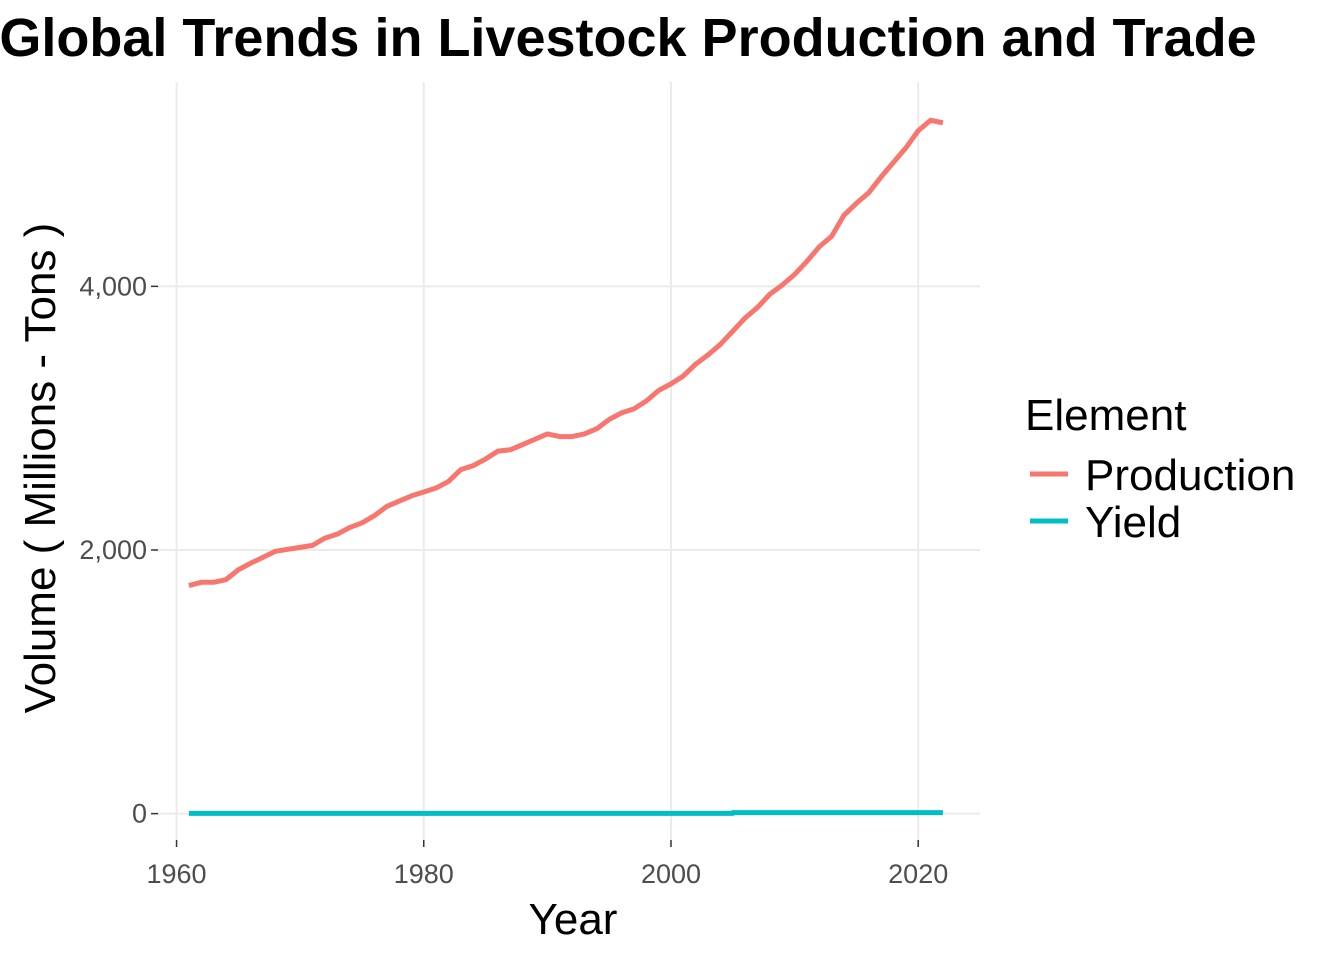 This screenshot has height=960, width=1344. What do you see at coordinates (565, 813) in the screenshot?
I see `series-line-yield` at bounding box center [565, 813].